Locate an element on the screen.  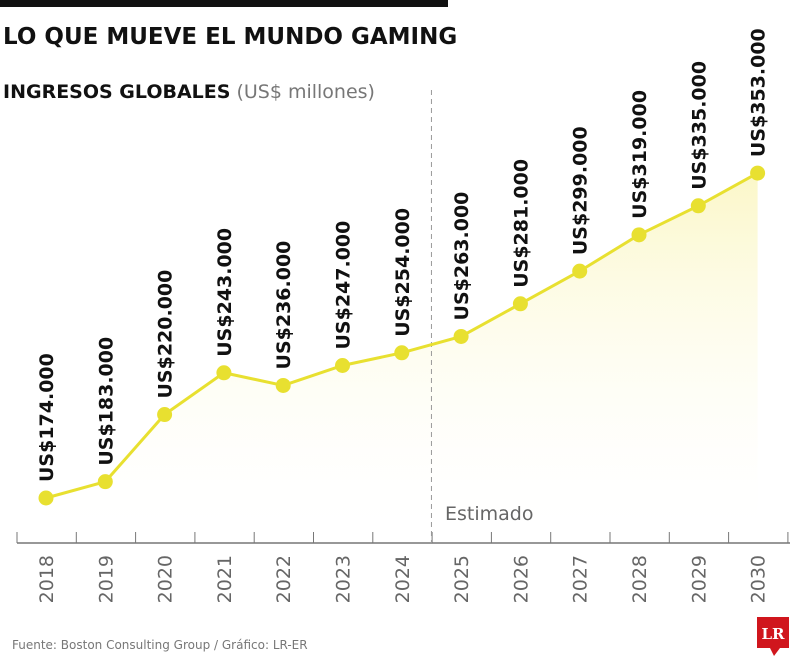
data-label-2028: US$319.000 is located at coordinates (640, 154).